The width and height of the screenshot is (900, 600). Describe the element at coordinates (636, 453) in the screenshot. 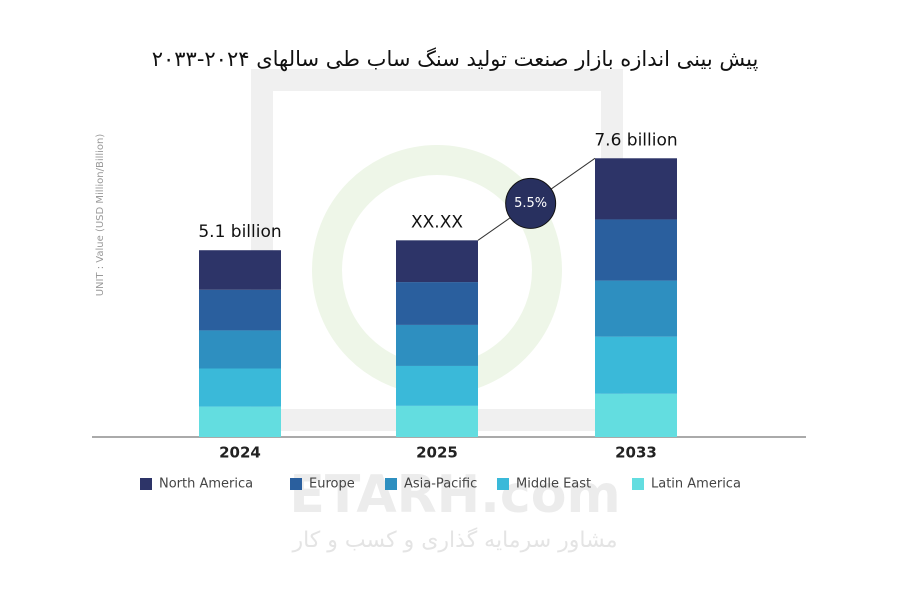

I see `x-tick-label: 2033` at that location.